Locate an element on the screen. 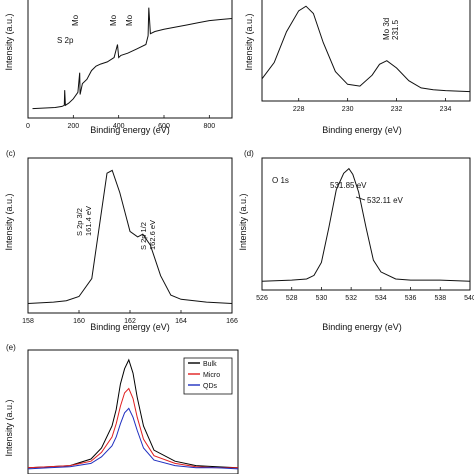  panel-b-frame is located at coordinates (366, 51).